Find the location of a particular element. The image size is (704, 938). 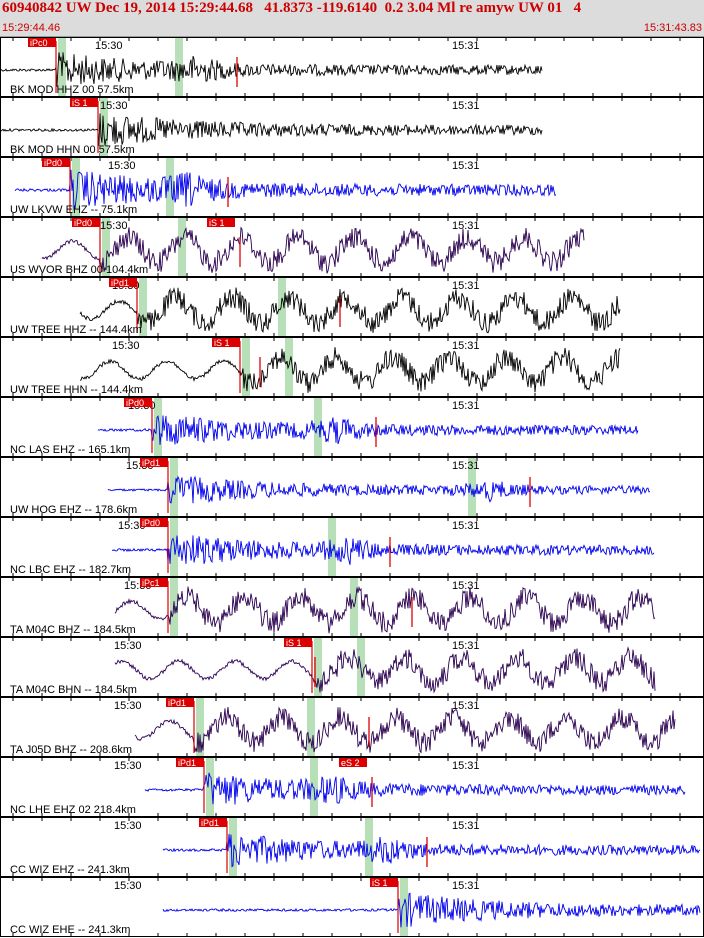

station-label: UW LKVW EHZ -- 75.1km is located at coordinates (73, 210).